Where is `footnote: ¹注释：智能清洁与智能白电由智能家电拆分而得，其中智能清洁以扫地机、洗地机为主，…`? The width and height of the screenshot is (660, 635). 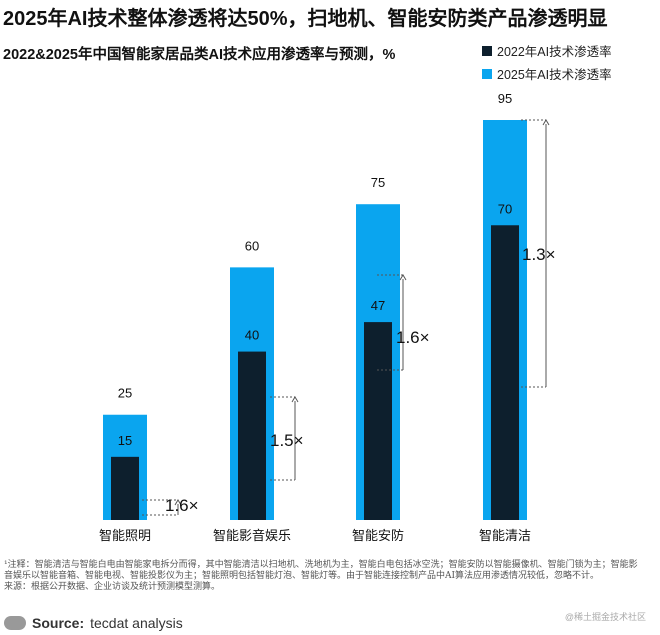 footnote: ¹注释：智能清洁与智能白电由智能家电拆分而得，其中智能清洁以扫地机、洗地机为主，… is located at coordinates (324, 576).